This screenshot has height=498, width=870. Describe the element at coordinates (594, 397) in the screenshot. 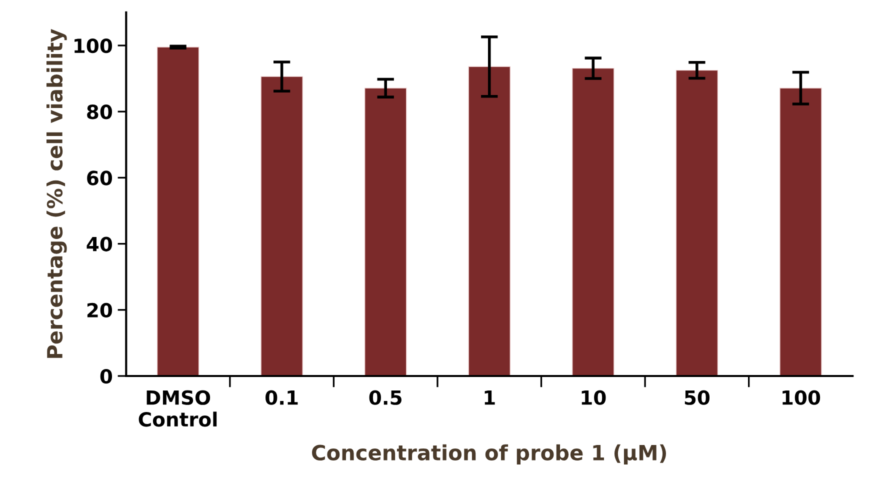

I see `x-tick-label: 10` at that location.